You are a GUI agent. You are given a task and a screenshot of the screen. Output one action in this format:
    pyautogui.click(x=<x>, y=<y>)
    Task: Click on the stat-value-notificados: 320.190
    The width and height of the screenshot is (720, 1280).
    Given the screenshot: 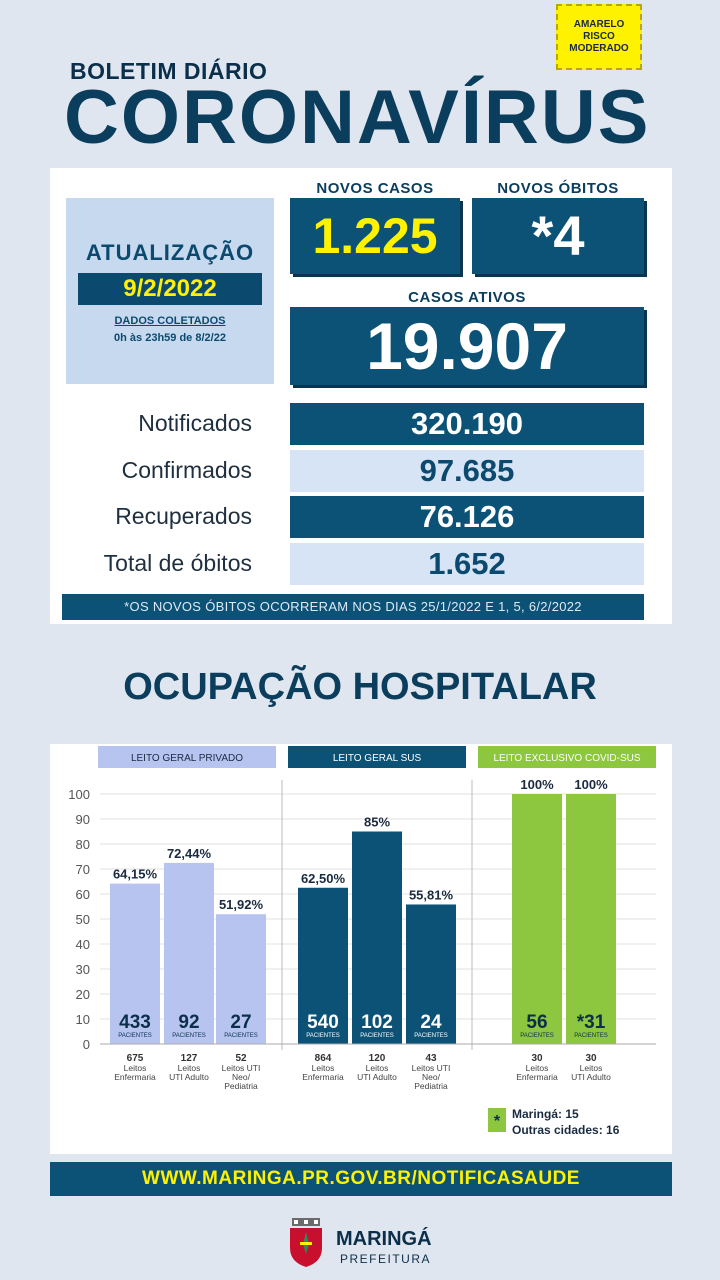 What is the action you would take?
    pyautogui.click(x=467, y=424)
    